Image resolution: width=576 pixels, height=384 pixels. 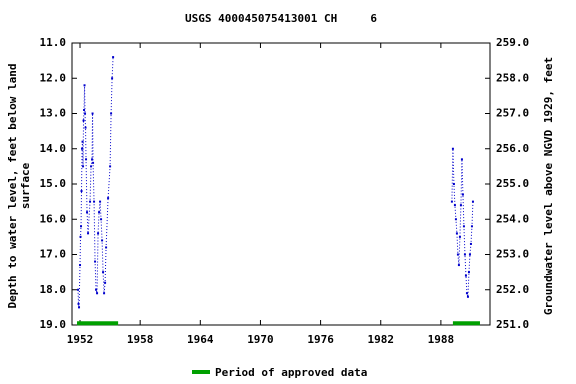 I want to click on y2-tick-label: 257.0, so click(x=512, y=113).